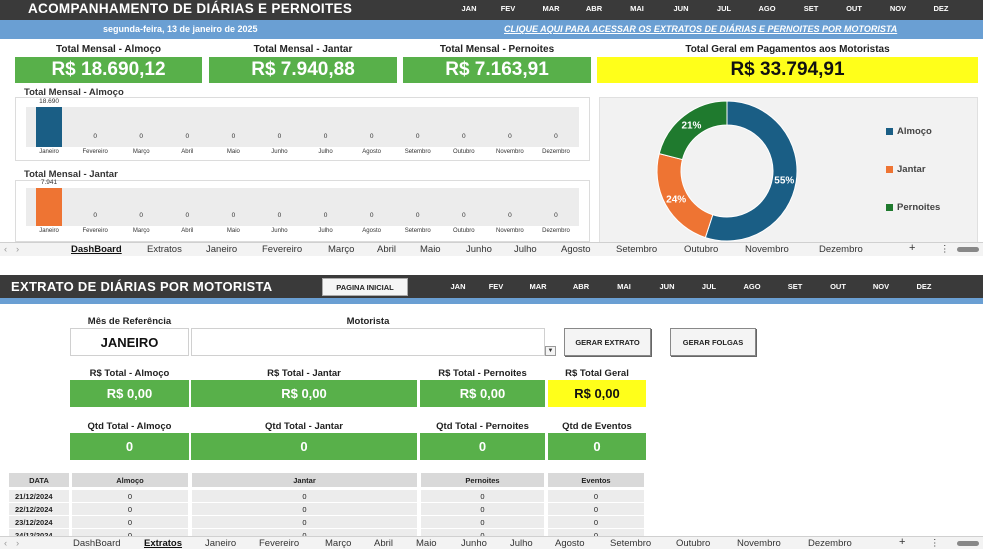  Describe the element at coordinates (325, 231) in the screenshot. I see `category-label: Julho` at that location.